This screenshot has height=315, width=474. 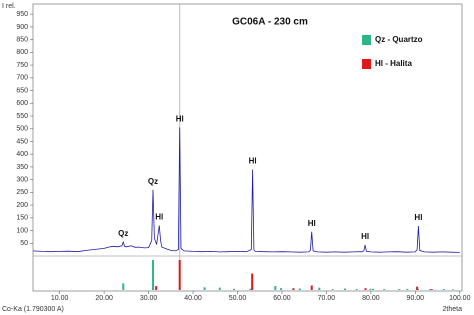 I want to click on y-tick-label: 250, so click(x=22, y=192).